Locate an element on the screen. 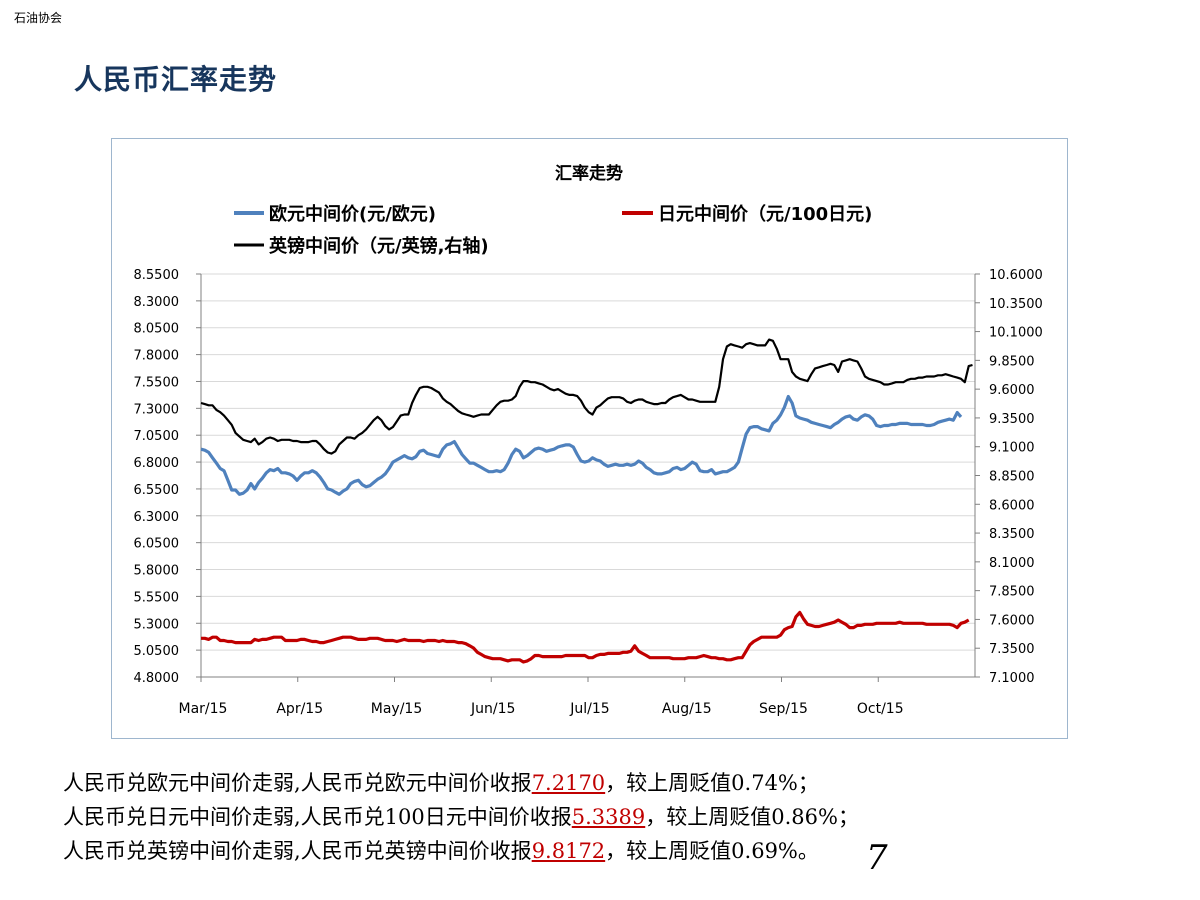 This screenshot has height=900, width=1200. left-tick-label: 7.5500 is located at coordinates (157, 382).